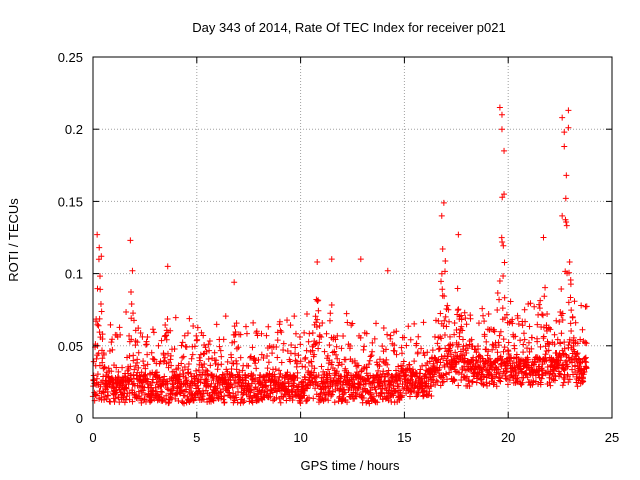 The image size is (640, 480). I want to click on y-tick-label: 0.1, so click(74, 274).